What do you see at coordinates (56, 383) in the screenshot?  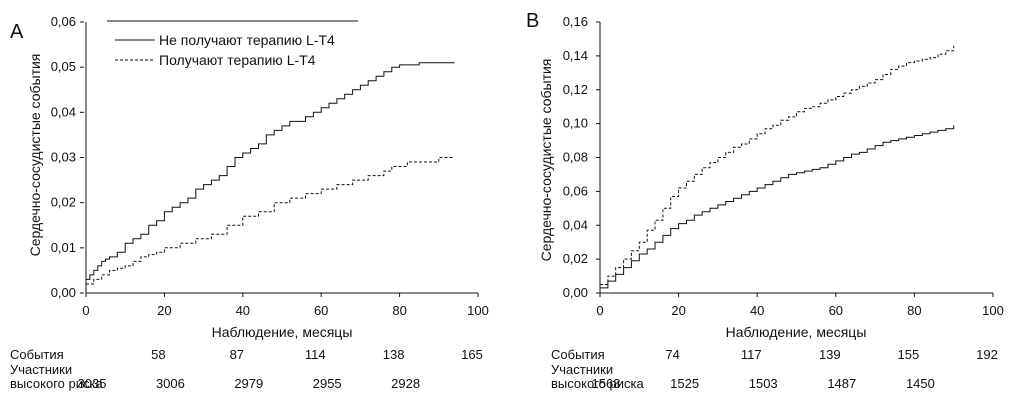 I see `at-risk-row-label-a-line2: высокого риска` at bounding box center [56, 383].